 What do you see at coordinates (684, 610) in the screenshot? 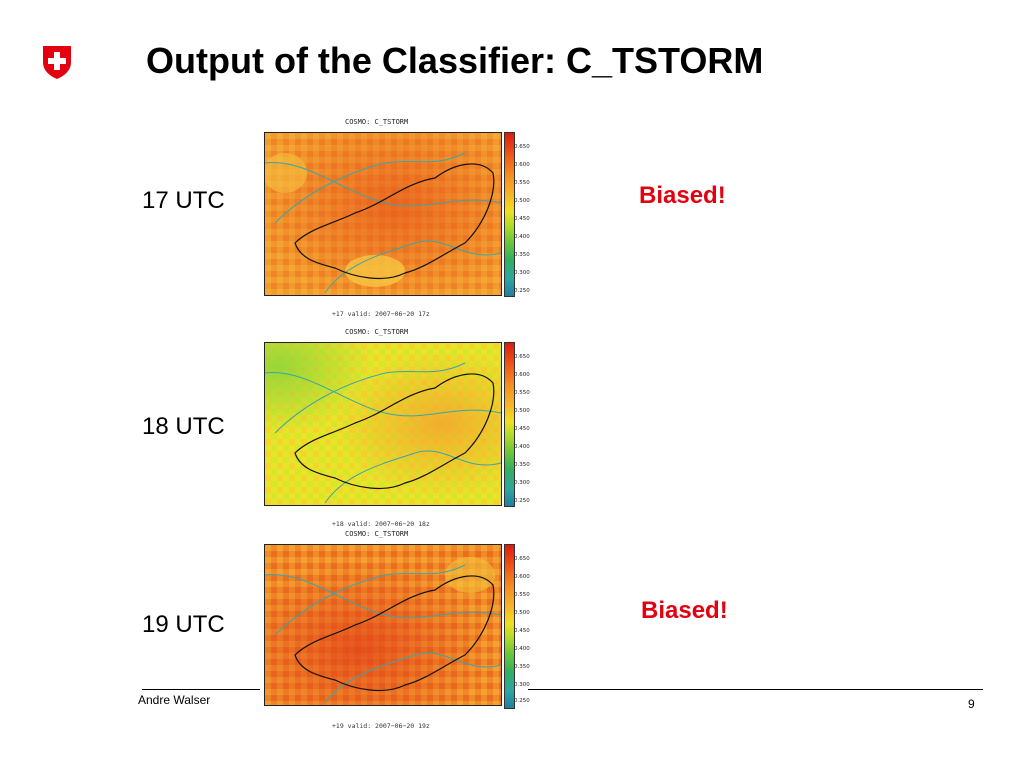
I see `biased-annotation-19utc: Biased!` at bounding box center [684, 610].